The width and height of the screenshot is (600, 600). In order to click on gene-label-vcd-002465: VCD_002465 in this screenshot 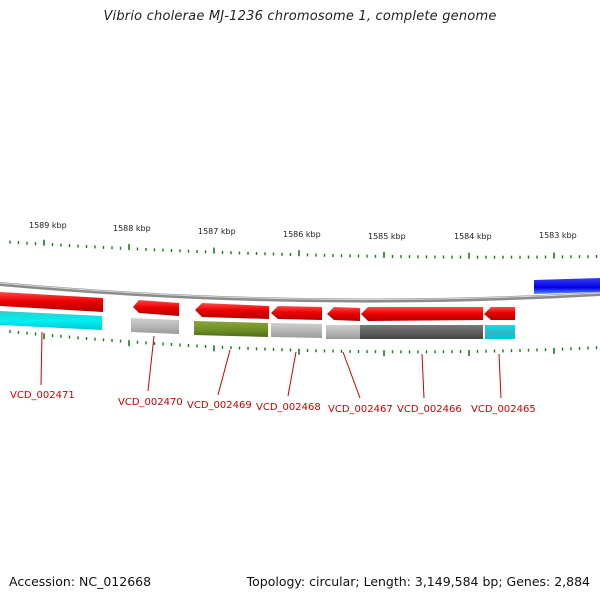, I will do `click(503, 409)`.